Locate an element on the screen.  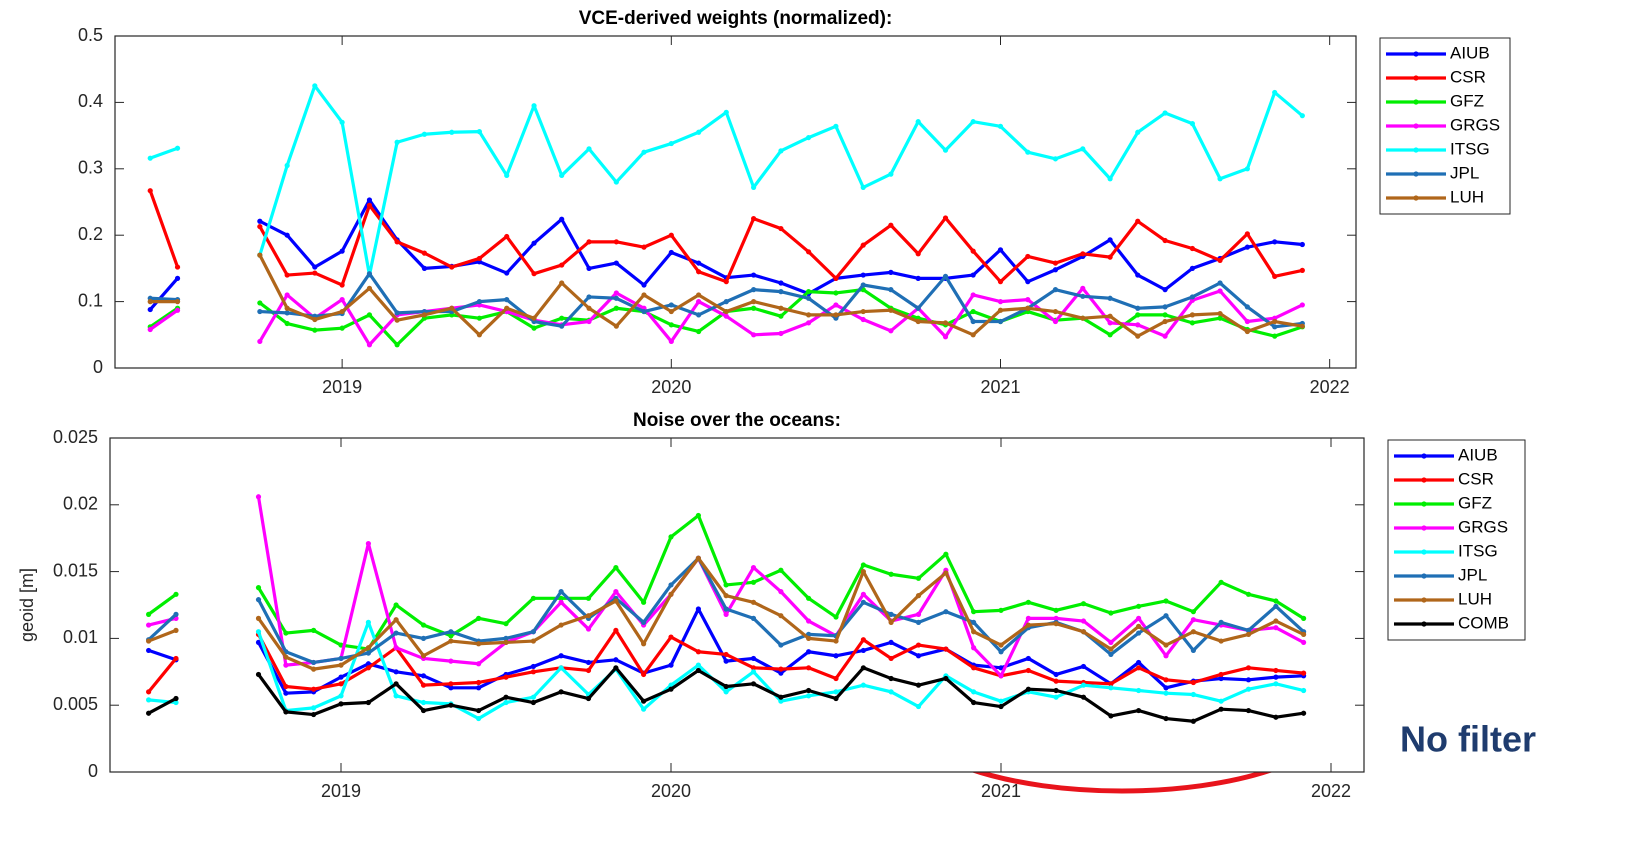
legend-label: GFZ is located at coordinates (1467, 100).